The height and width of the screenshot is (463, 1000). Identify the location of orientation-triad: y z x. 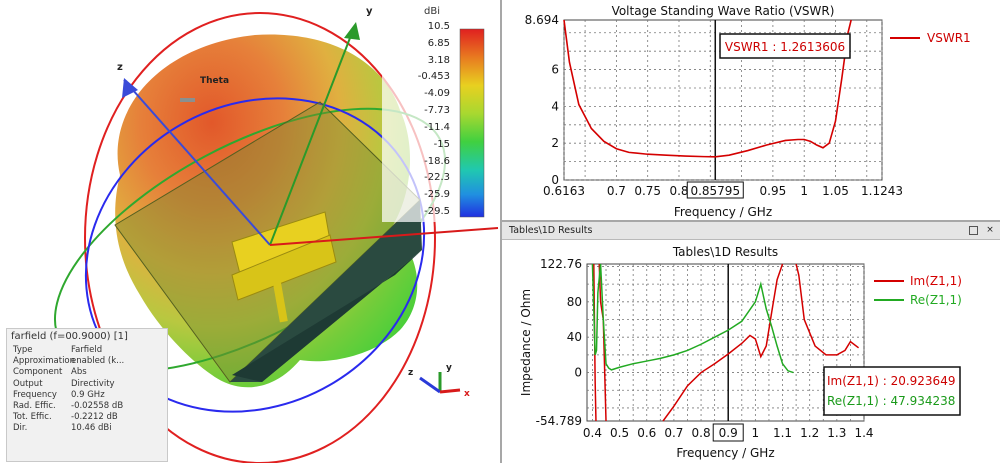
(439, 381).